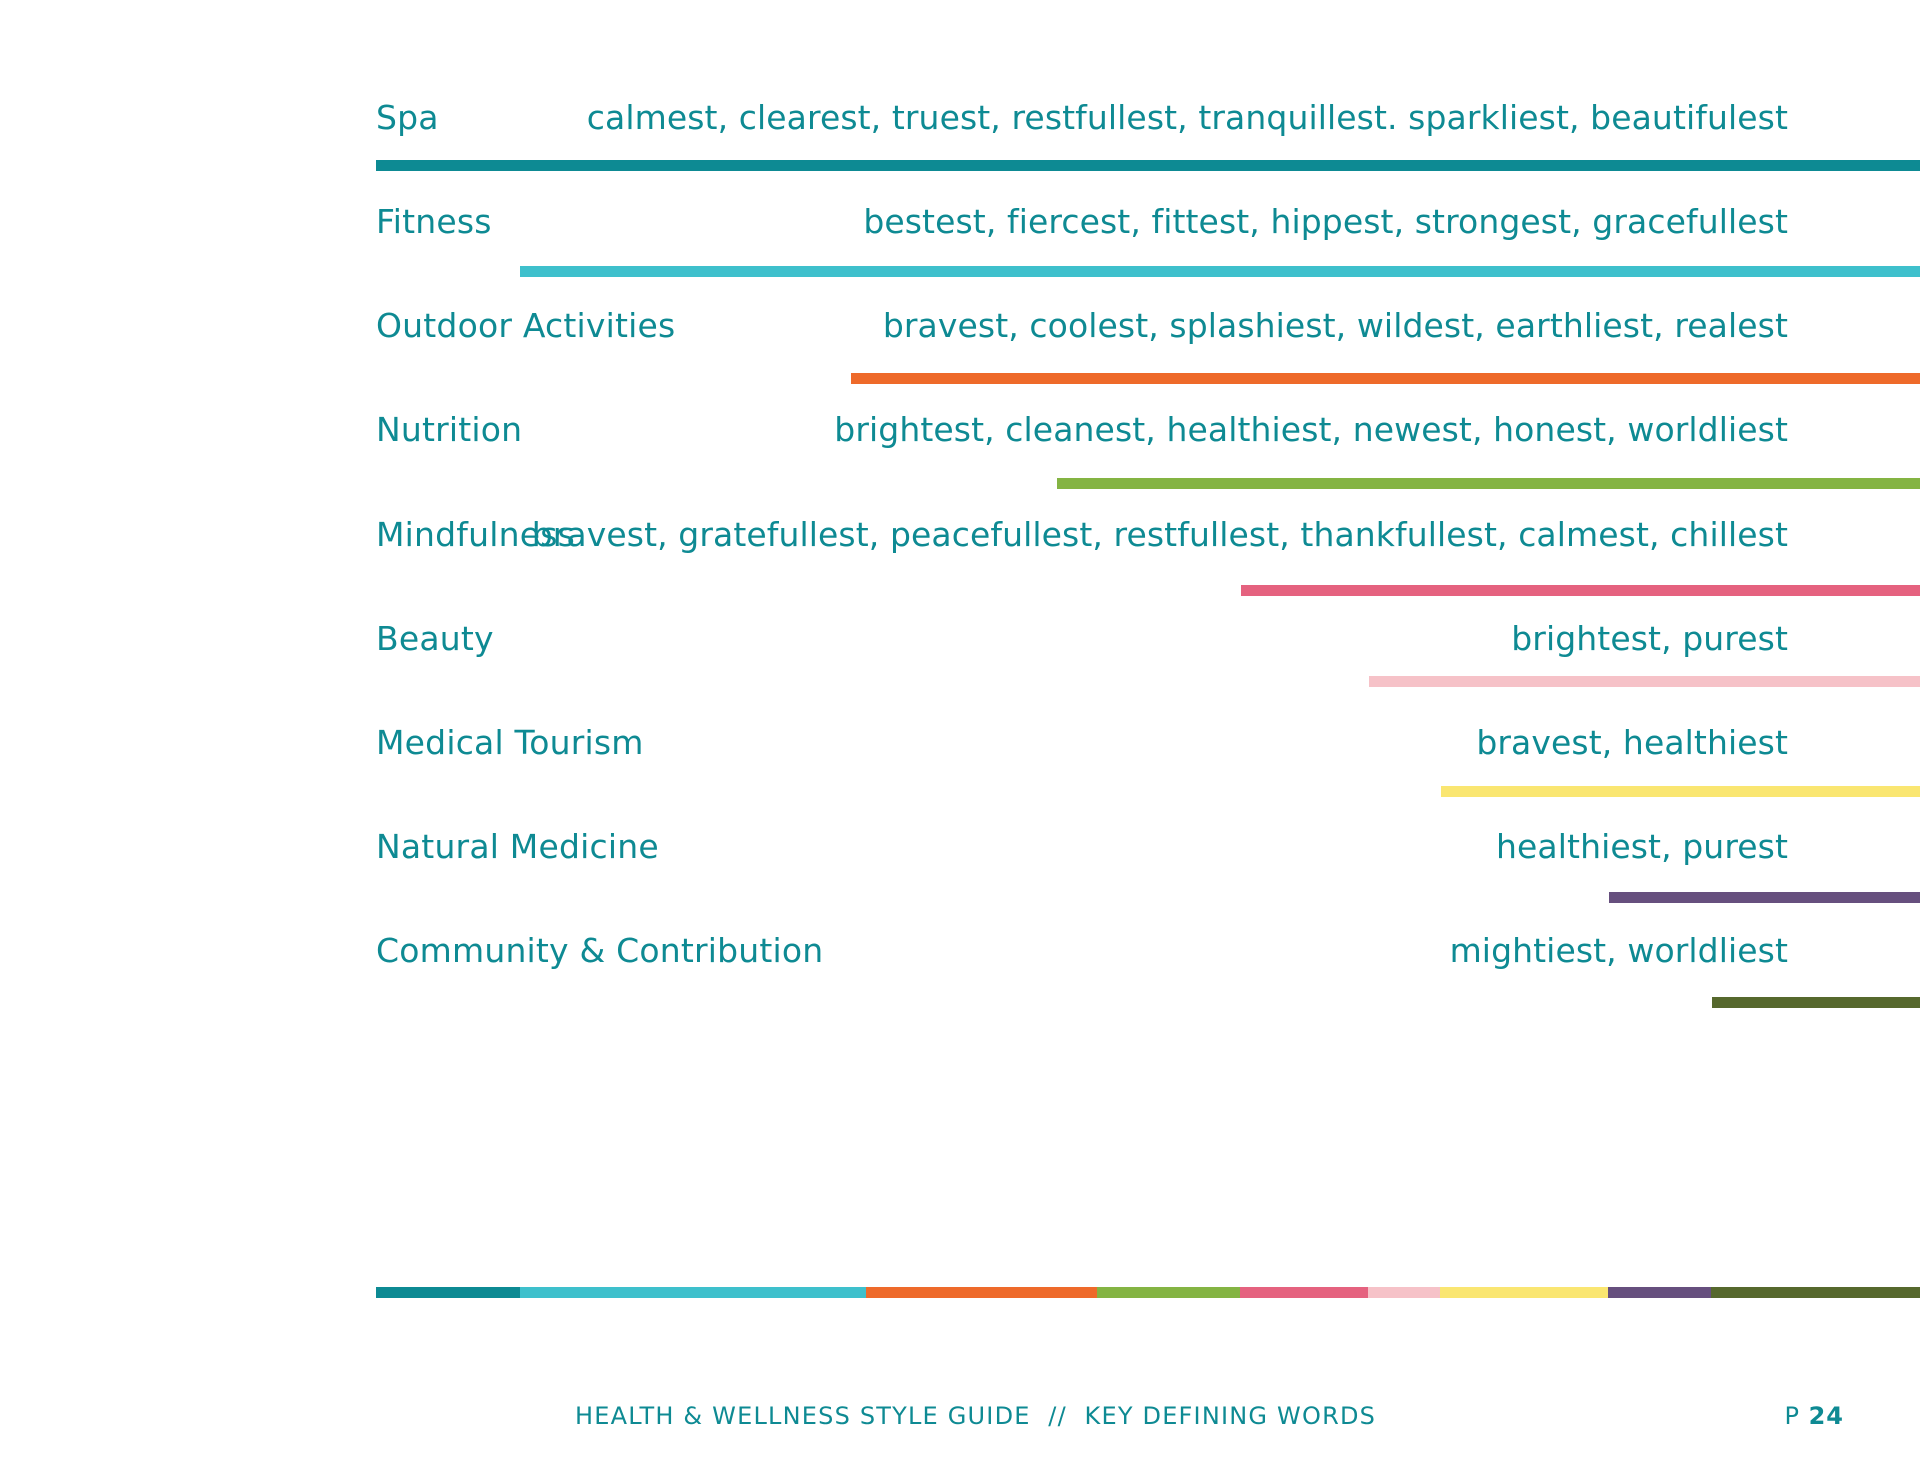 This screenshot has width=1920, height=1484. I want to click on category-label: Nutrition, so click(449, 429).